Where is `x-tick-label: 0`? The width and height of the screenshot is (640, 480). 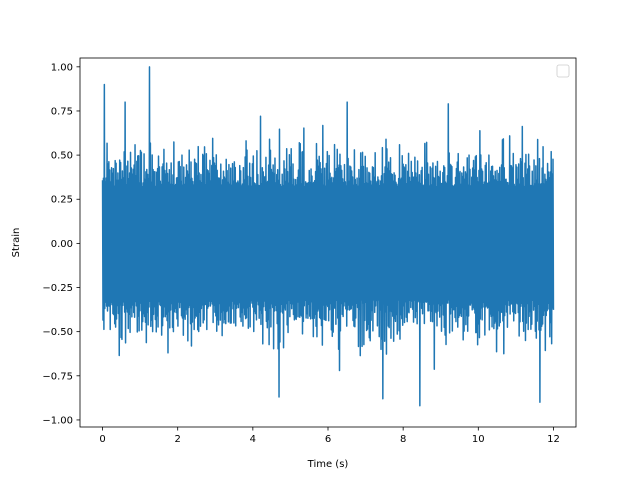 x-tick-label: 0 is located at coordinates (102, 439).